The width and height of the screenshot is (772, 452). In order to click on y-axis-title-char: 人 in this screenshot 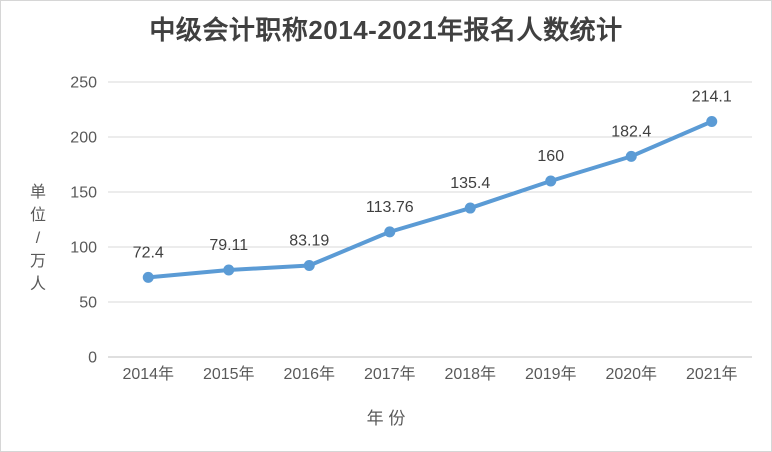, I will do `click(37, 284)`.